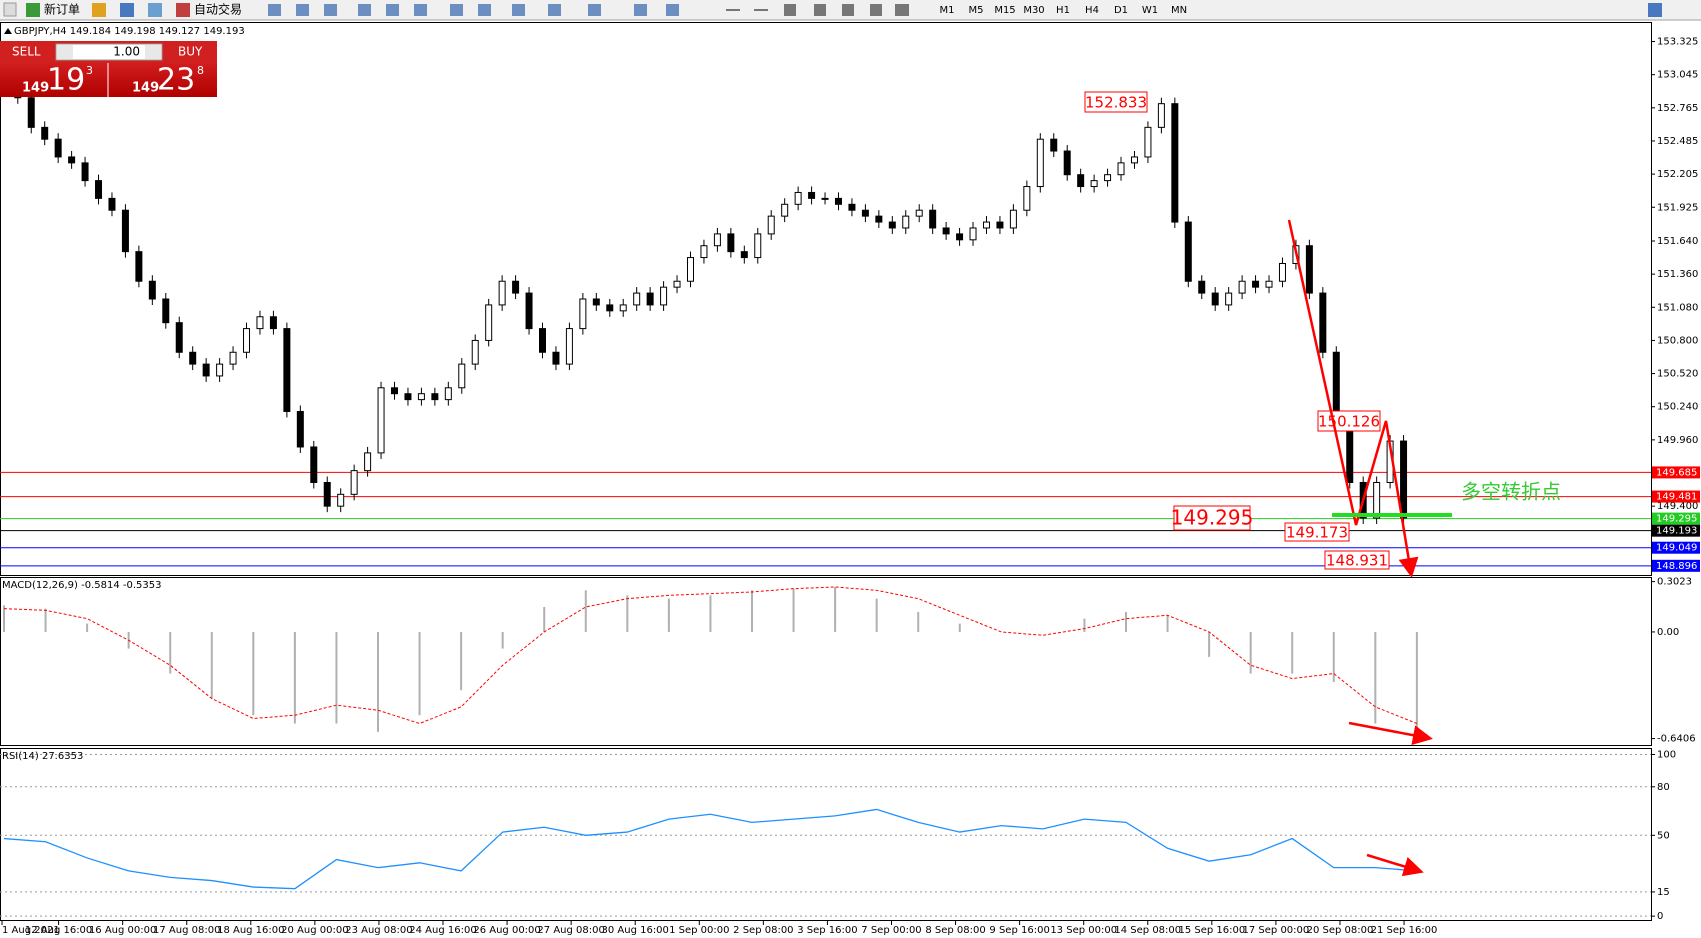 The width and height of the screenshot is (1701, 938). Describe the element at coordinates (58, 930) in the screenshot. I see `x-tick-label: 12 Aug 16:00` at that location.